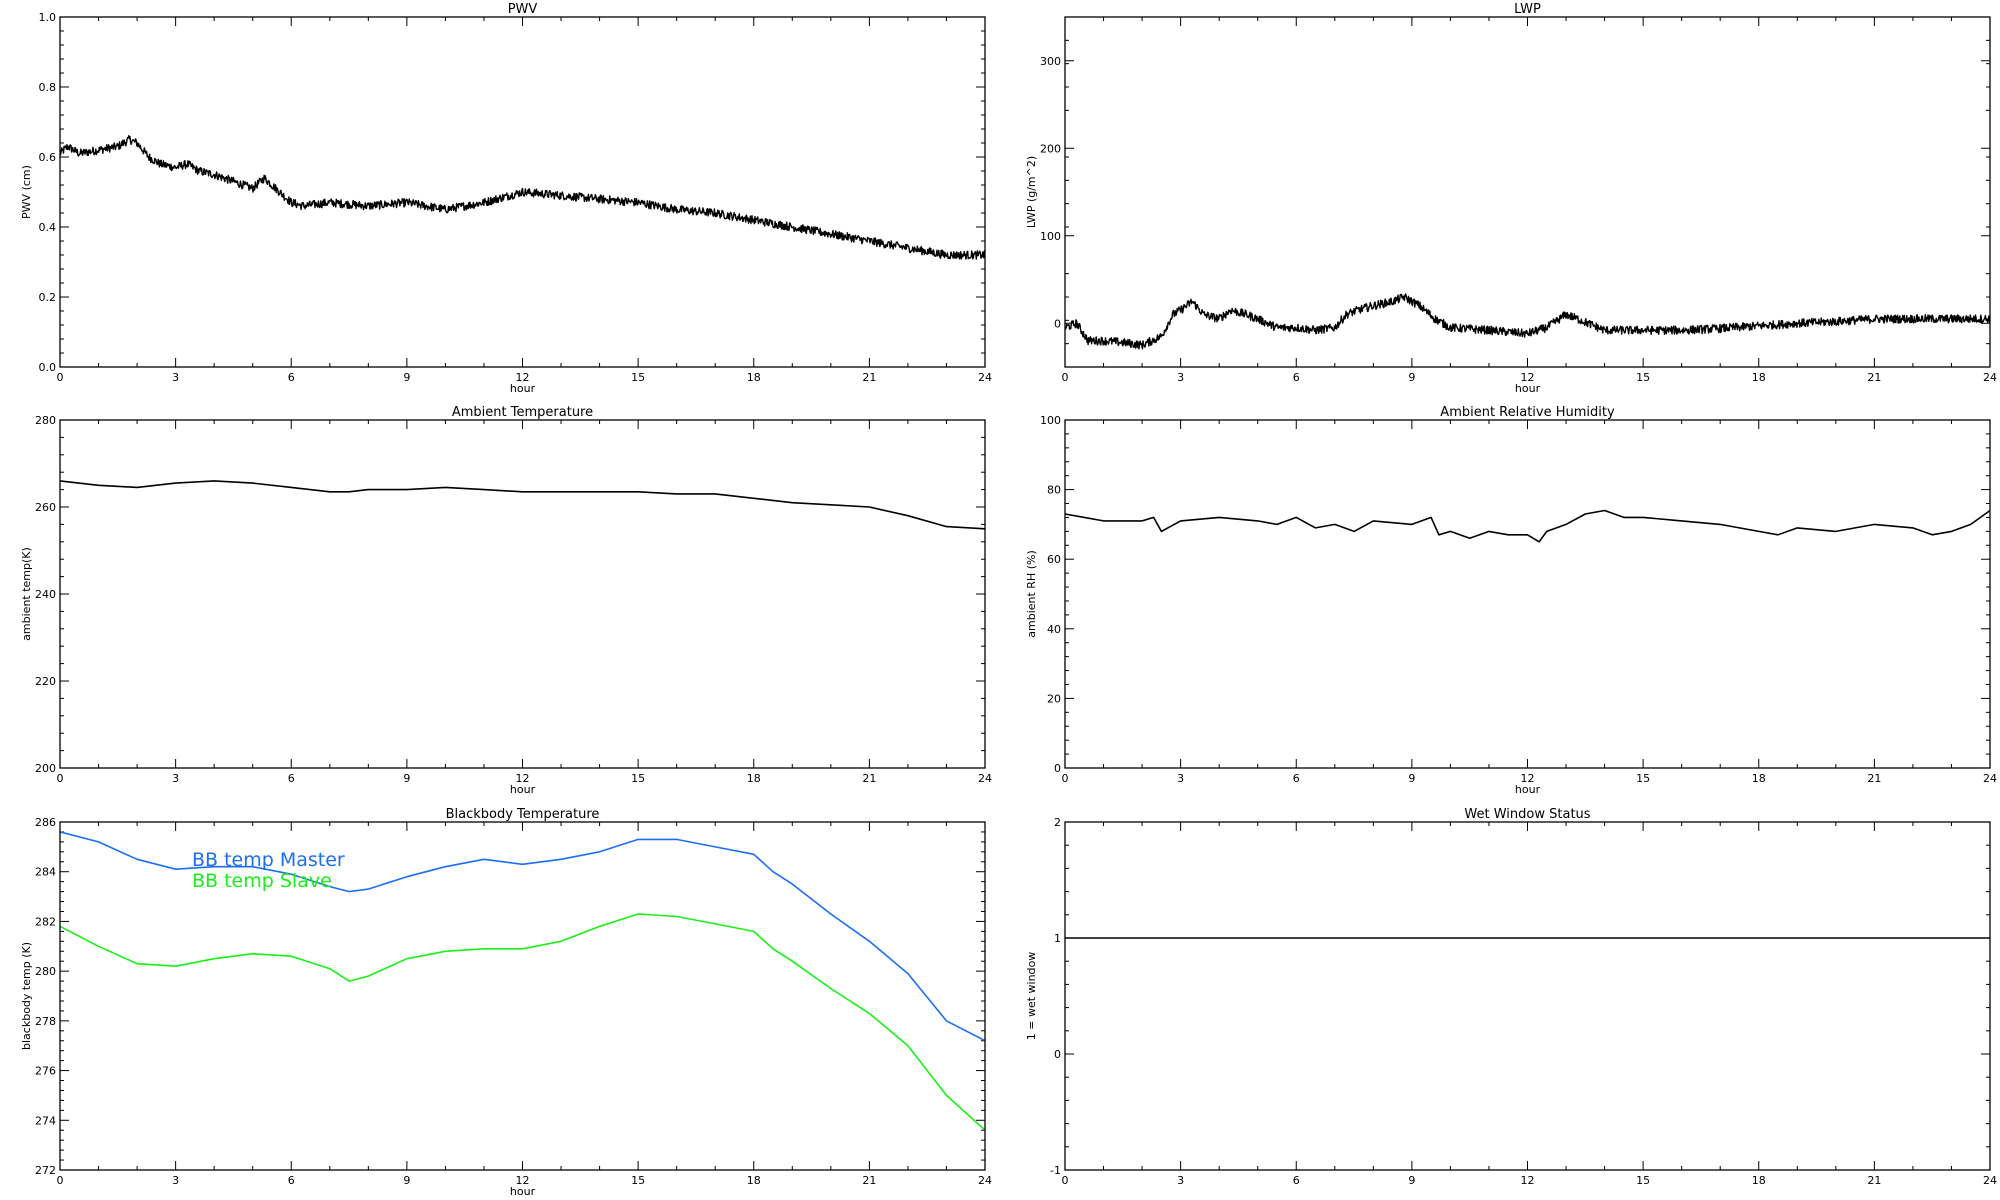 The width and height of the screenshot is (2000, 1200). Describe the element at coordinates (268, 860) in the screenshot. I see `legend-entry: BB temp Master` at that location.